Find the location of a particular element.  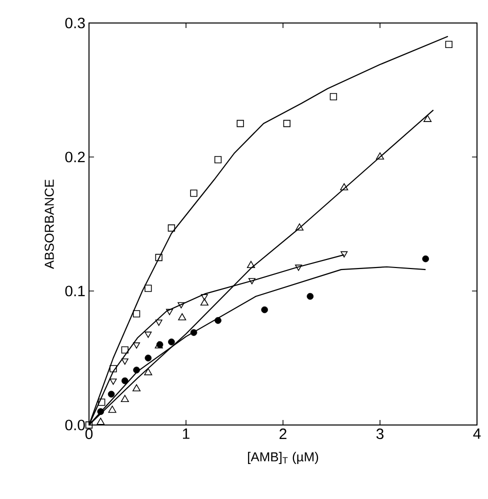

y-axis-title: ABSORBANCE is located at coordinates (49, 224).